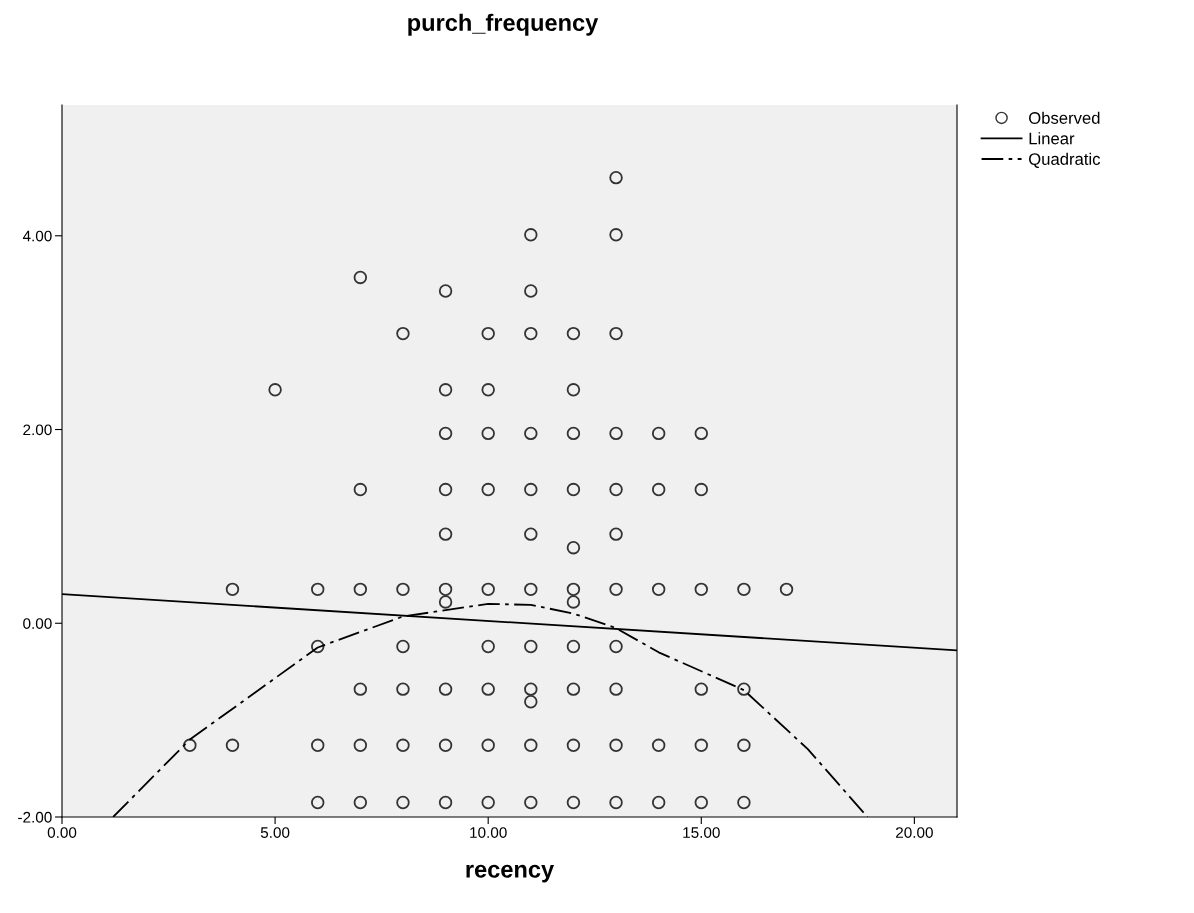 The image size is (1194, 913). I want to click on legend-label: Observed, so click(1064, 117).